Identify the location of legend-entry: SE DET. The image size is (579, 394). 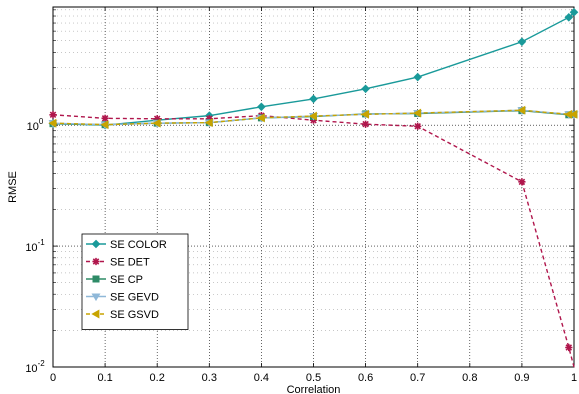
(118, 263).